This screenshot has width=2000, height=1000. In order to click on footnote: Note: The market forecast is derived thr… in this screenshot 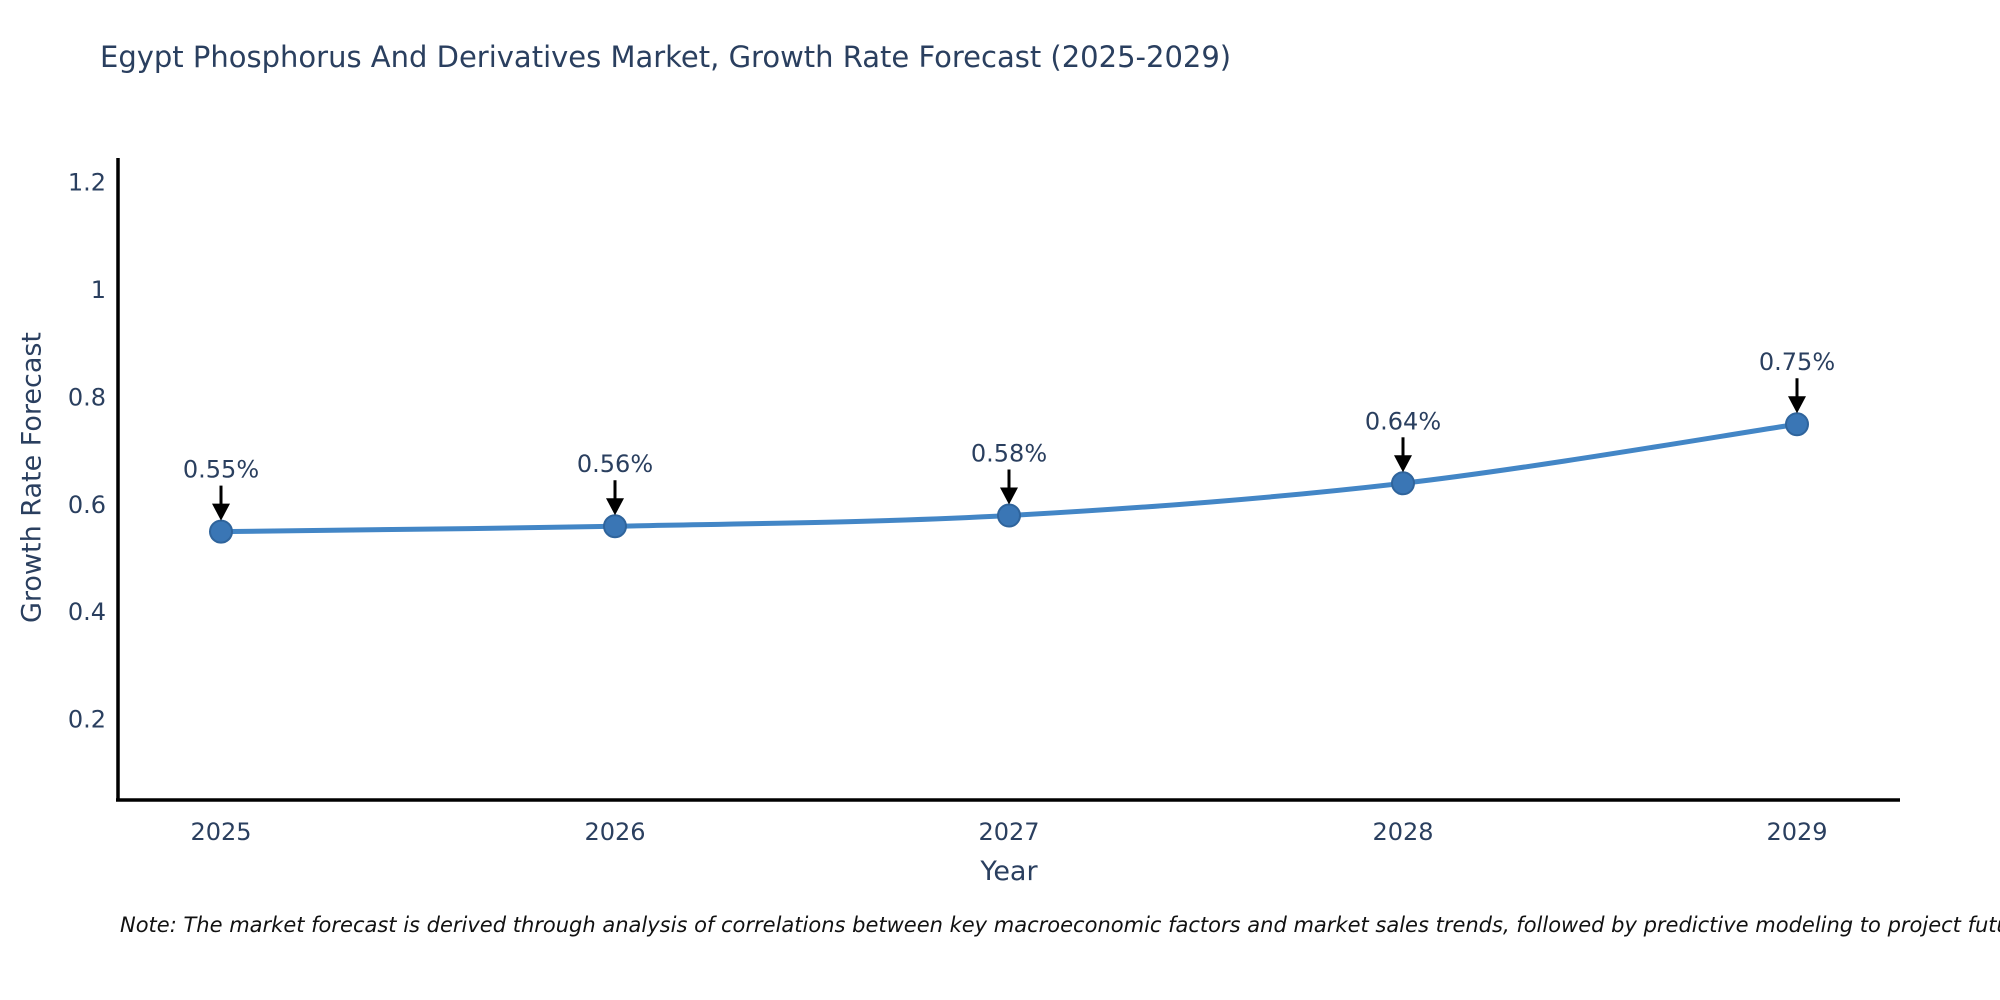, I will do `click(1060, 925)`.